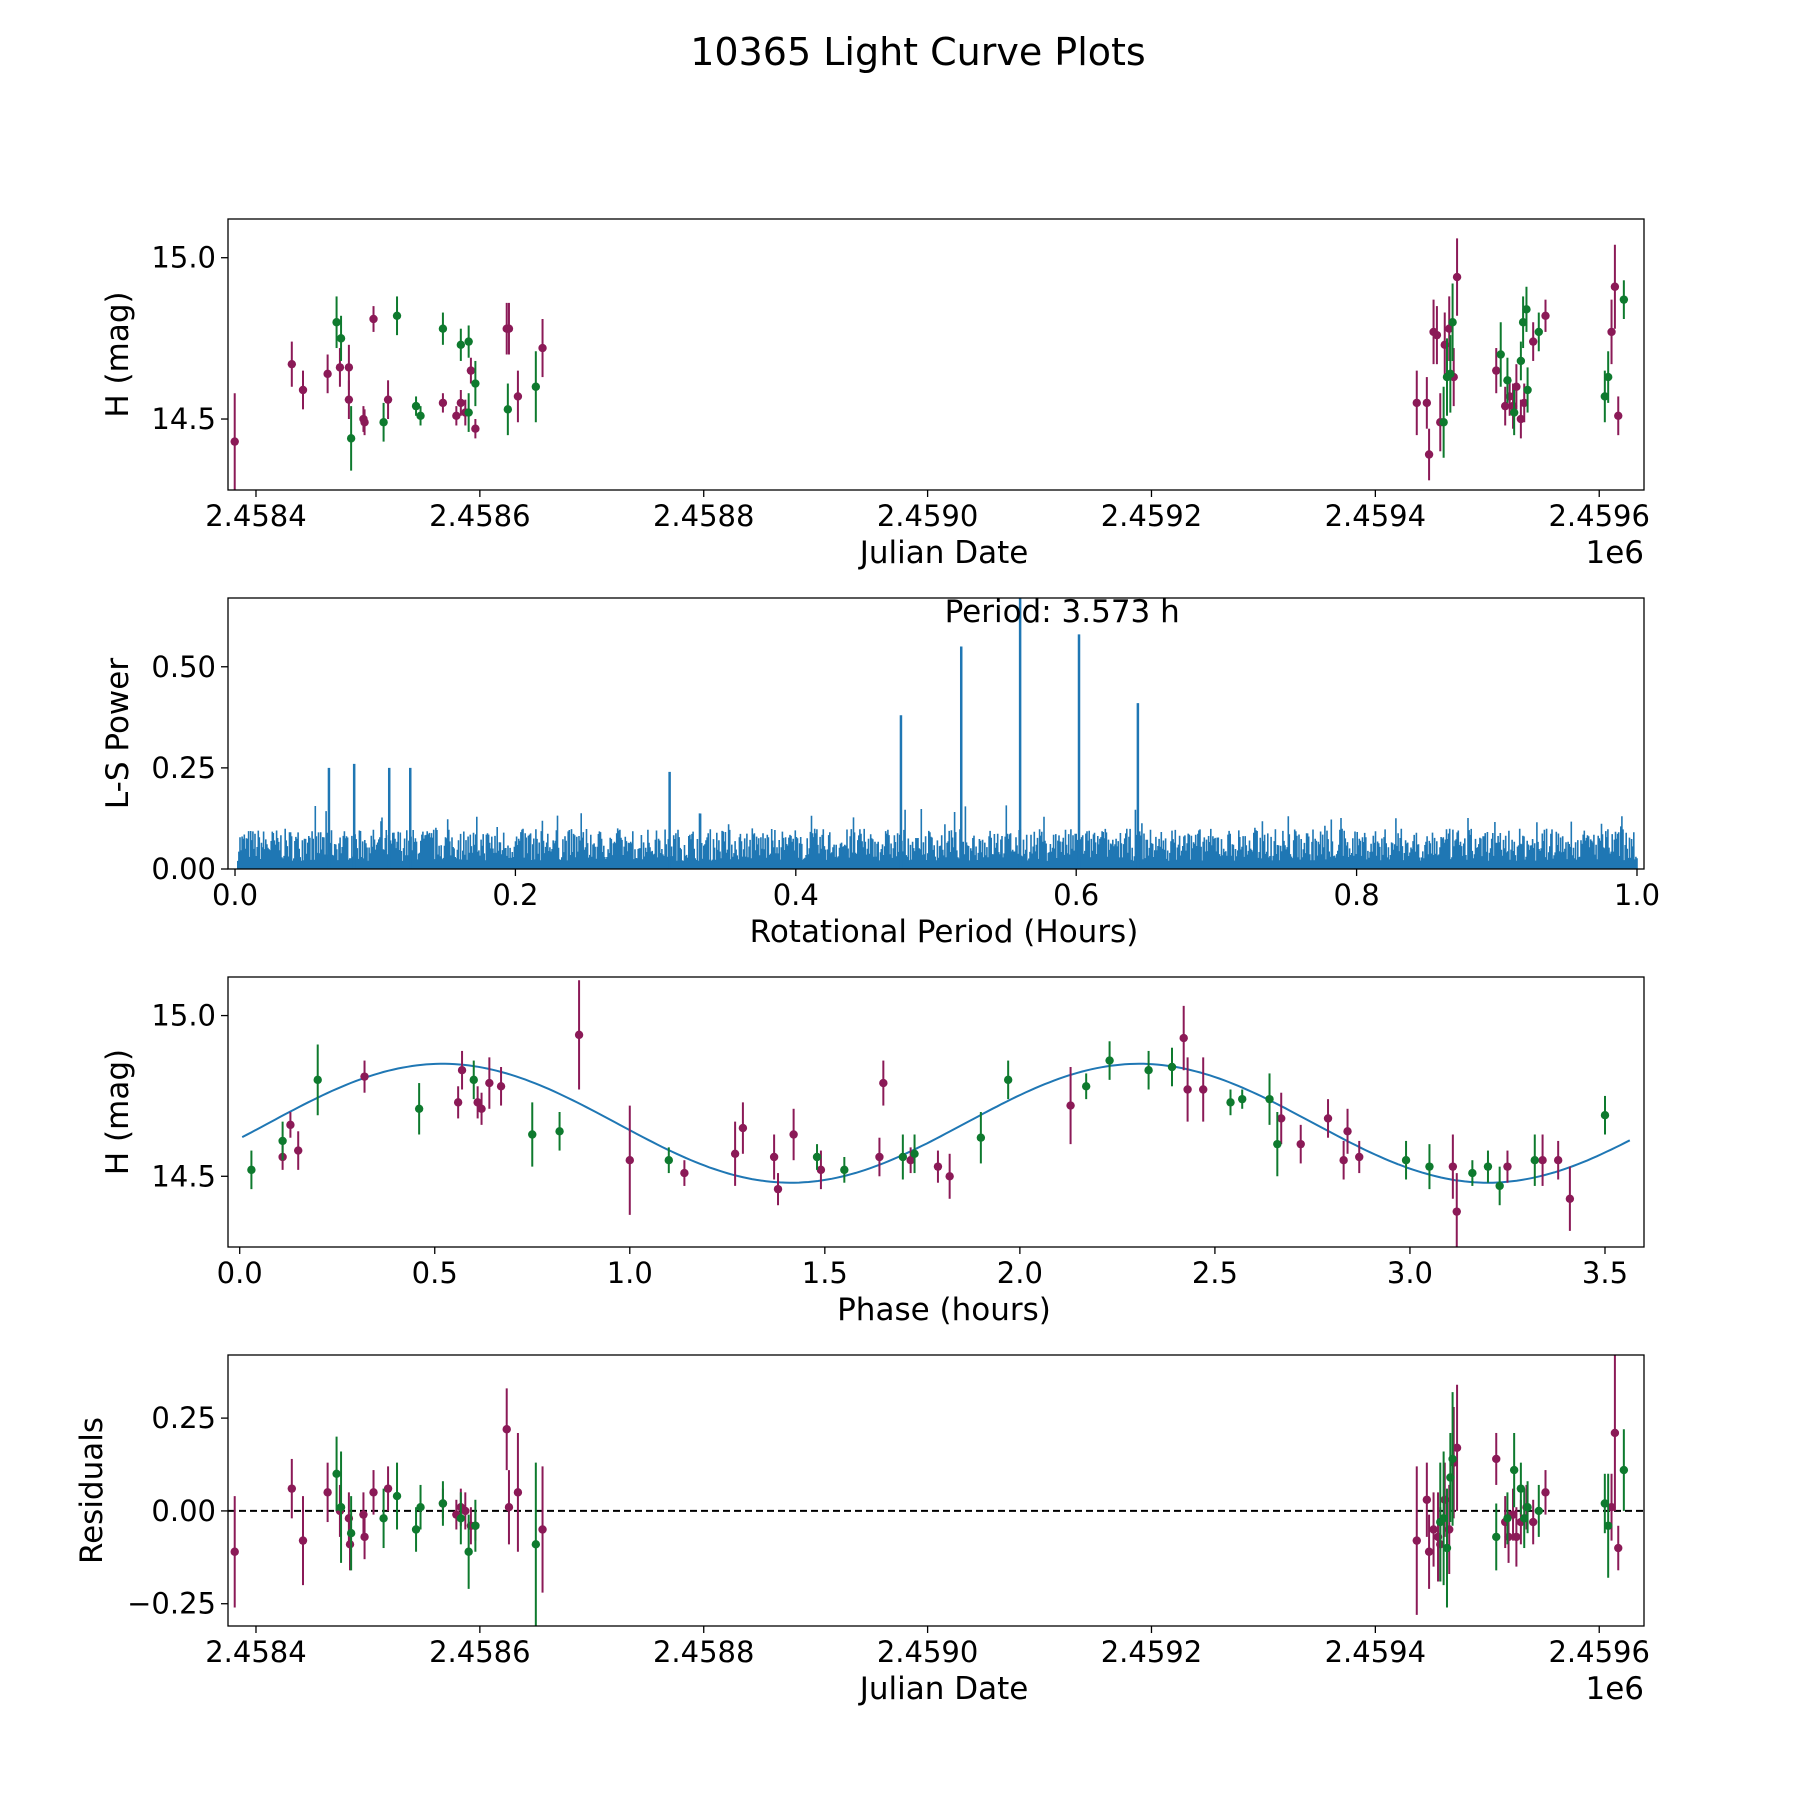 The width and height of the screenshot is (1800, 1800). What do you see at coordinates (1605, 1273) in the screenshot?
I see `x-tick-label: 3.5` at bounding box center [1605, 1273].